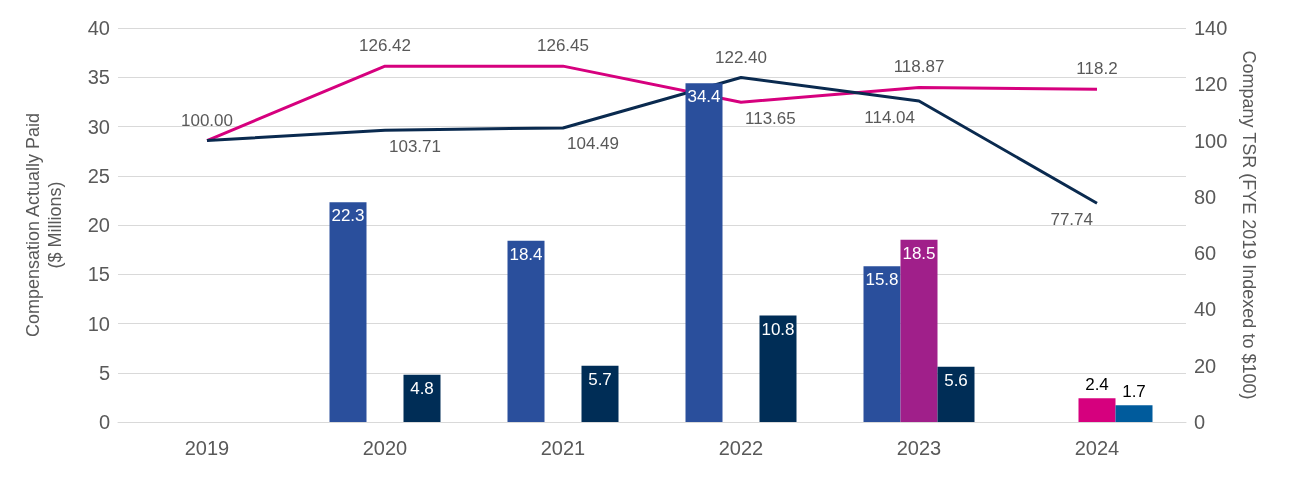  Describe the element at coordinates (704, 97) in the screenshot. I see `data-label: 34.4` at that location.